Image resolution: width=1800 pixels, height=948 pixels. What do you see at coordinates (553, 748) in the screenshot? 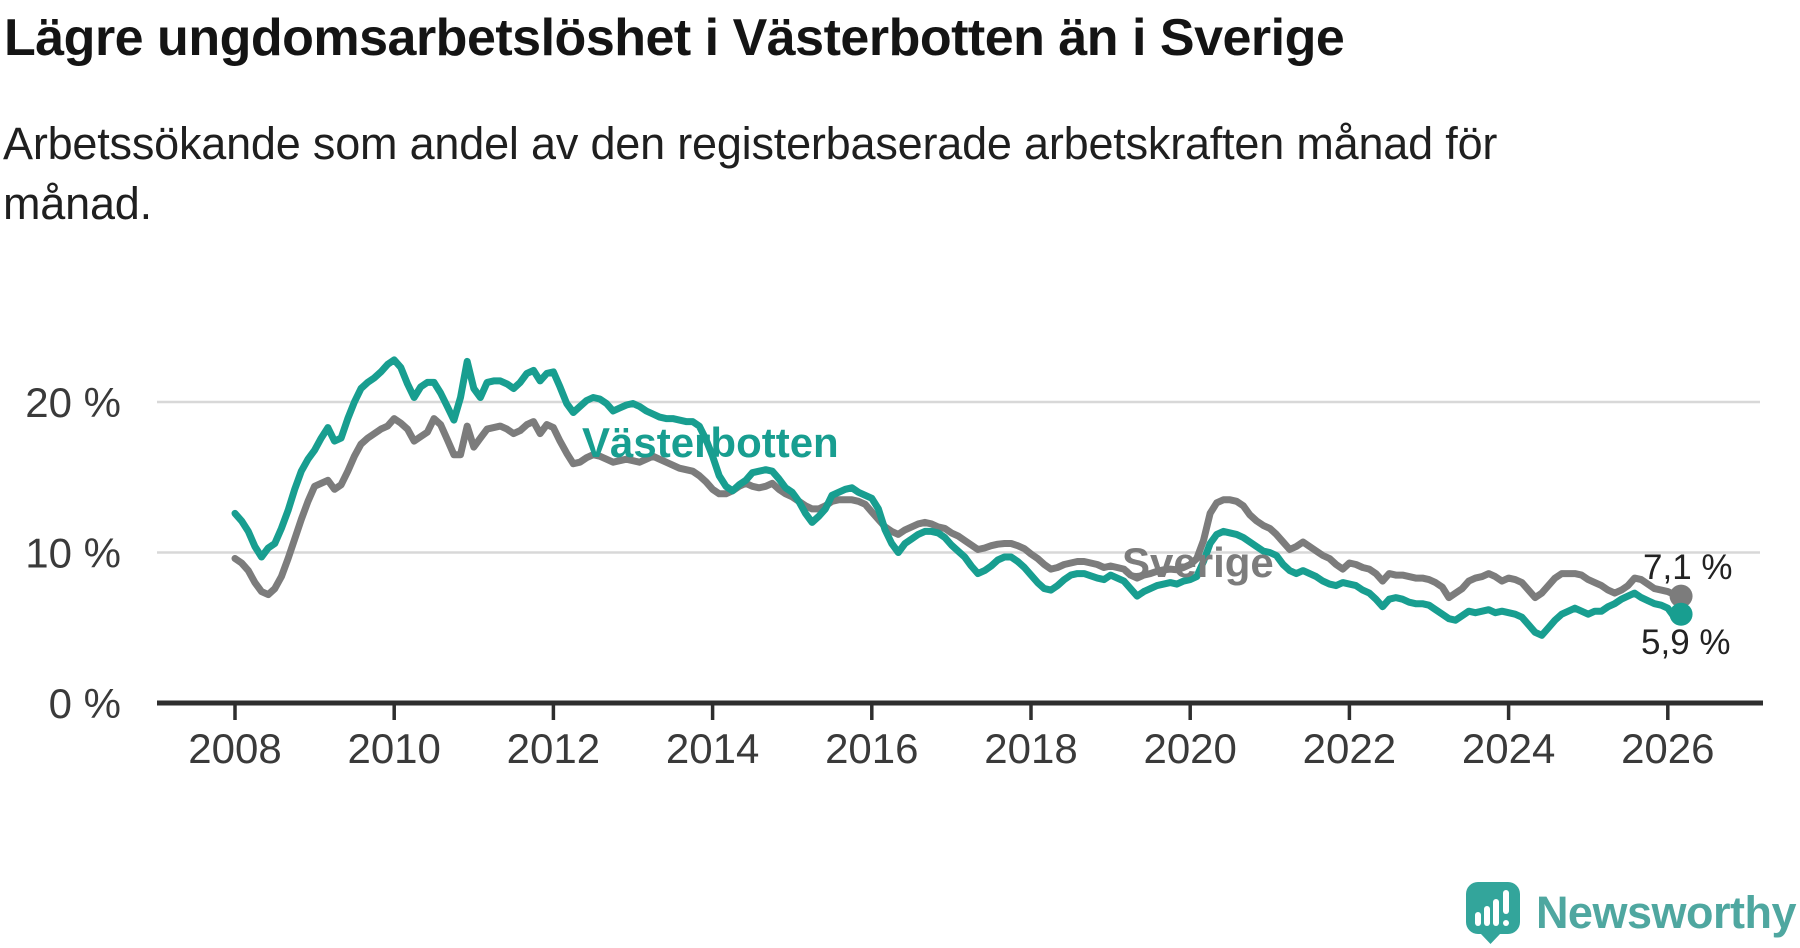
I see `x-tick-label-2012: 2012` at bounding box center [553, 748].